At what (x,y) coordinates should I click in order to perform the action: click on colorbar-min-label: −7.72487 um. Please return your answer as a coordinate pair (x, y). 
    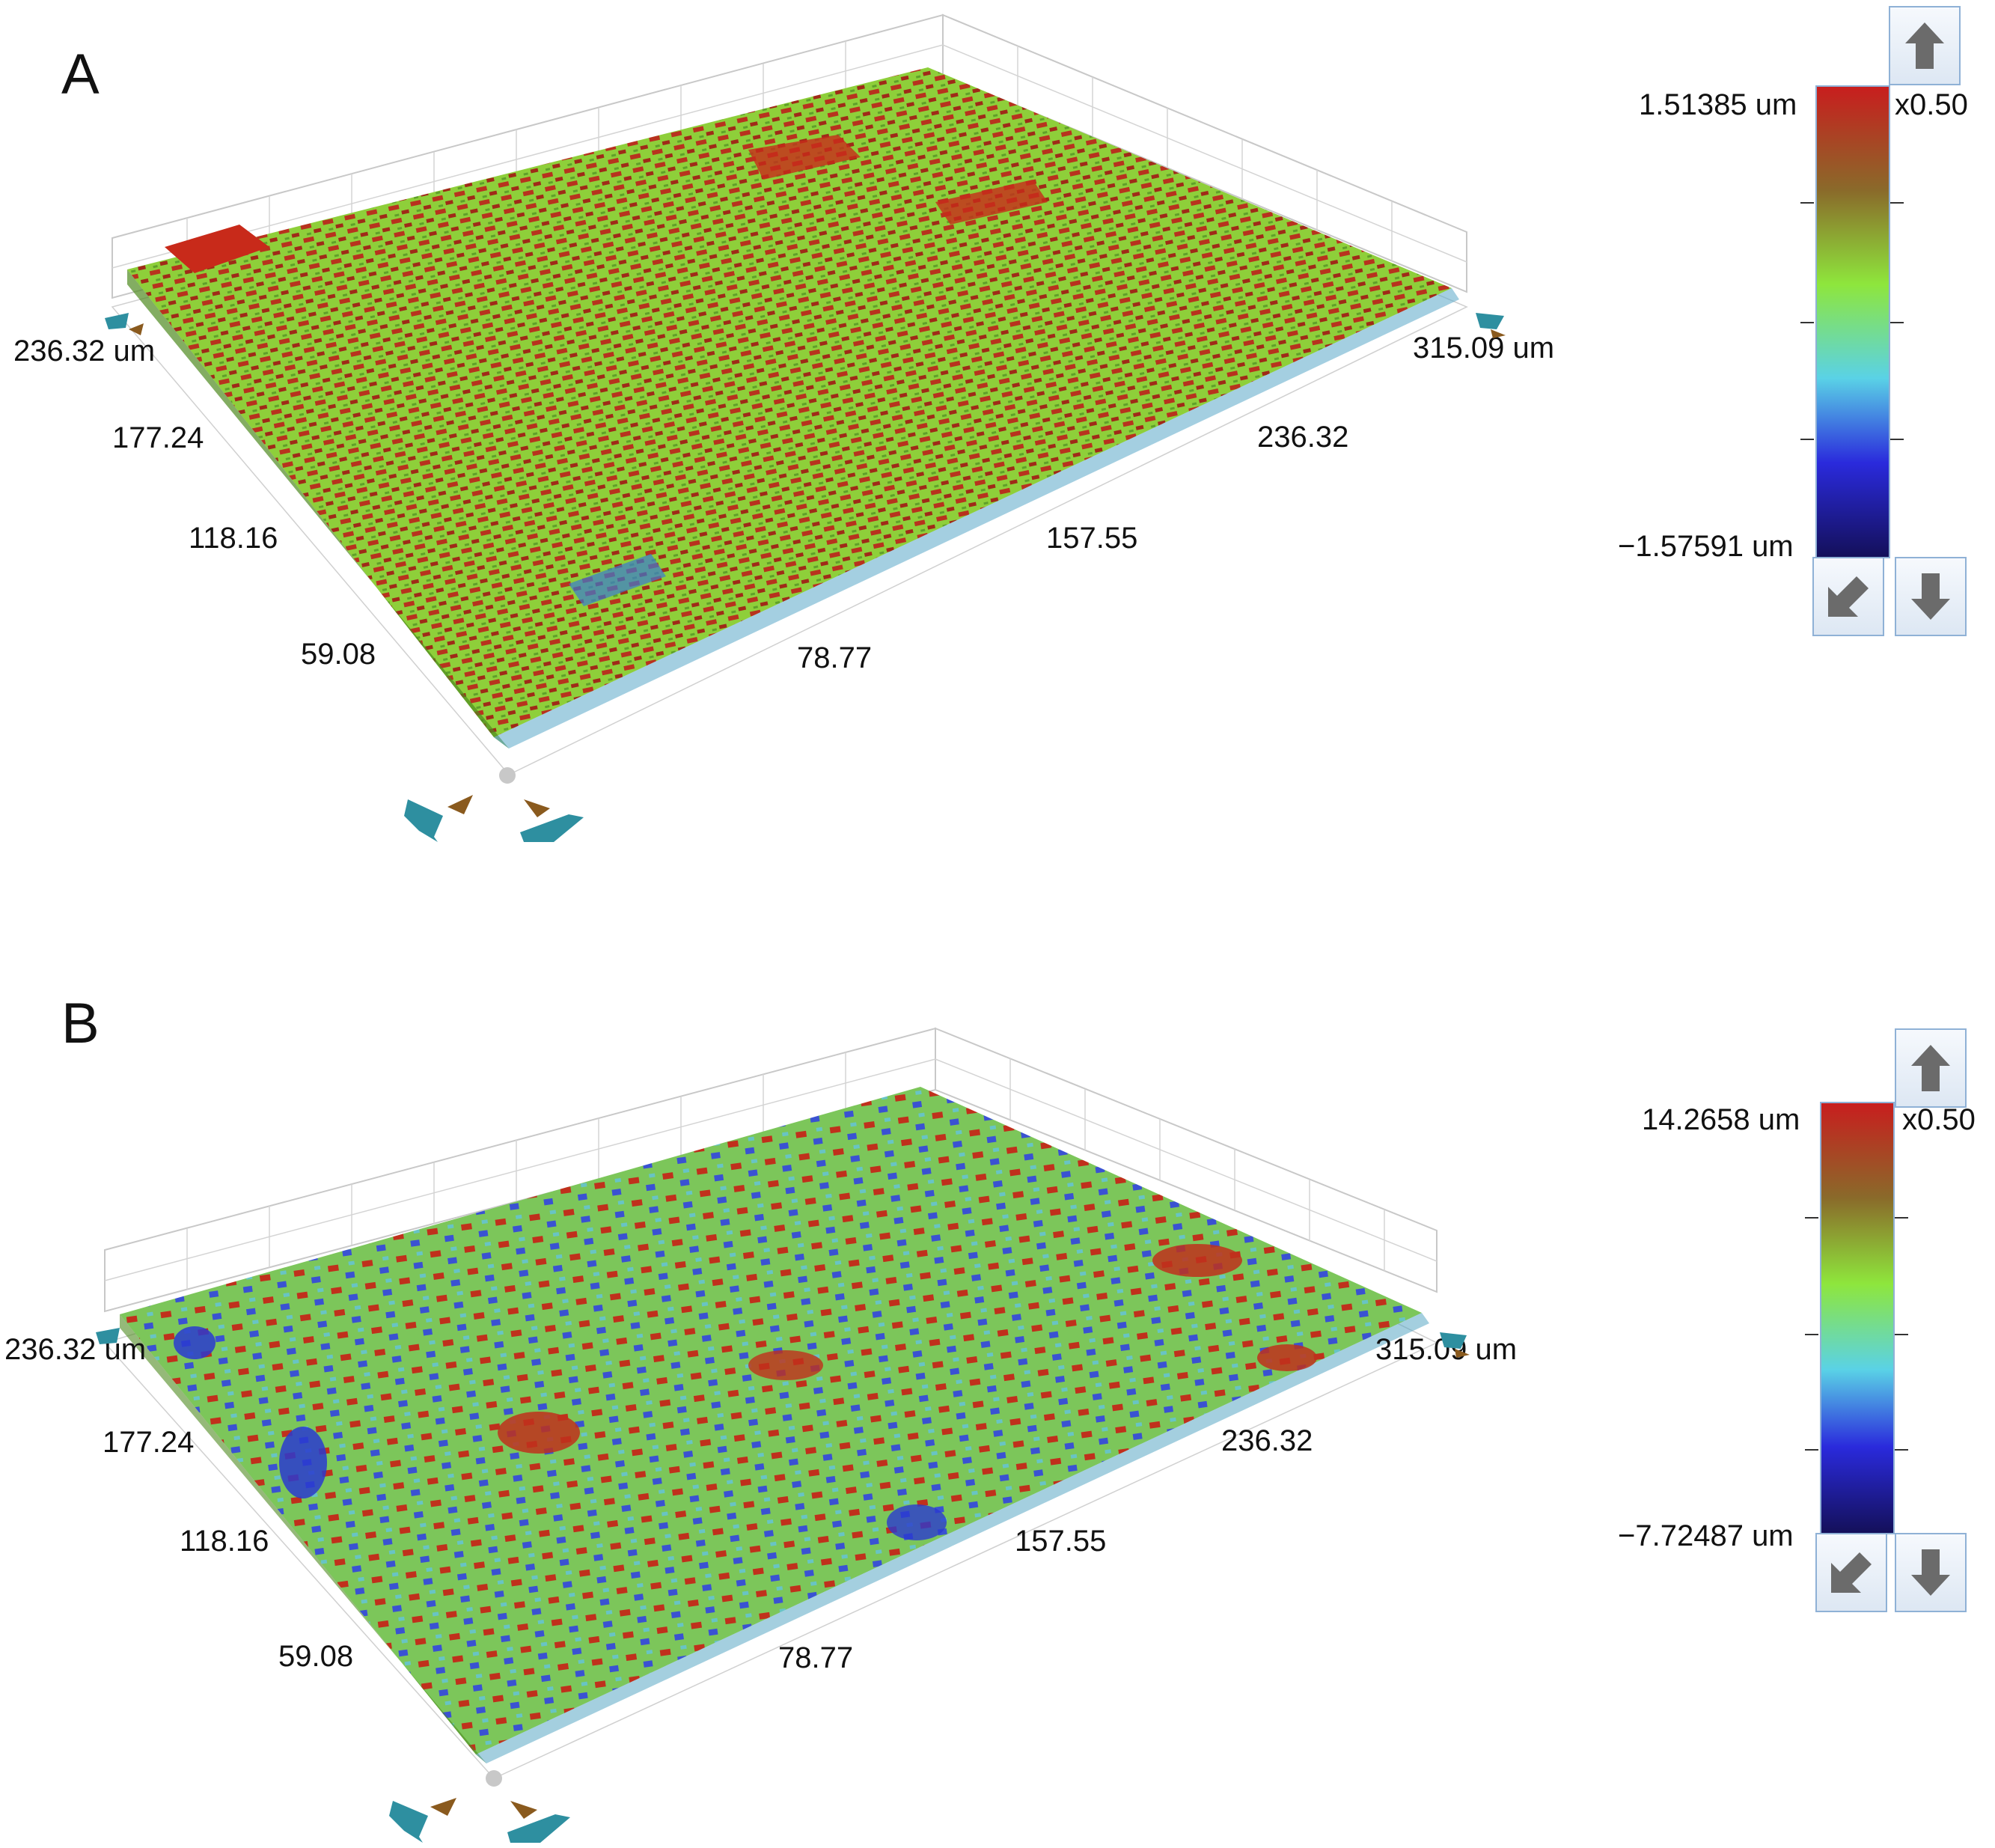
    Looking at the image, I should click on (1706, 1535).